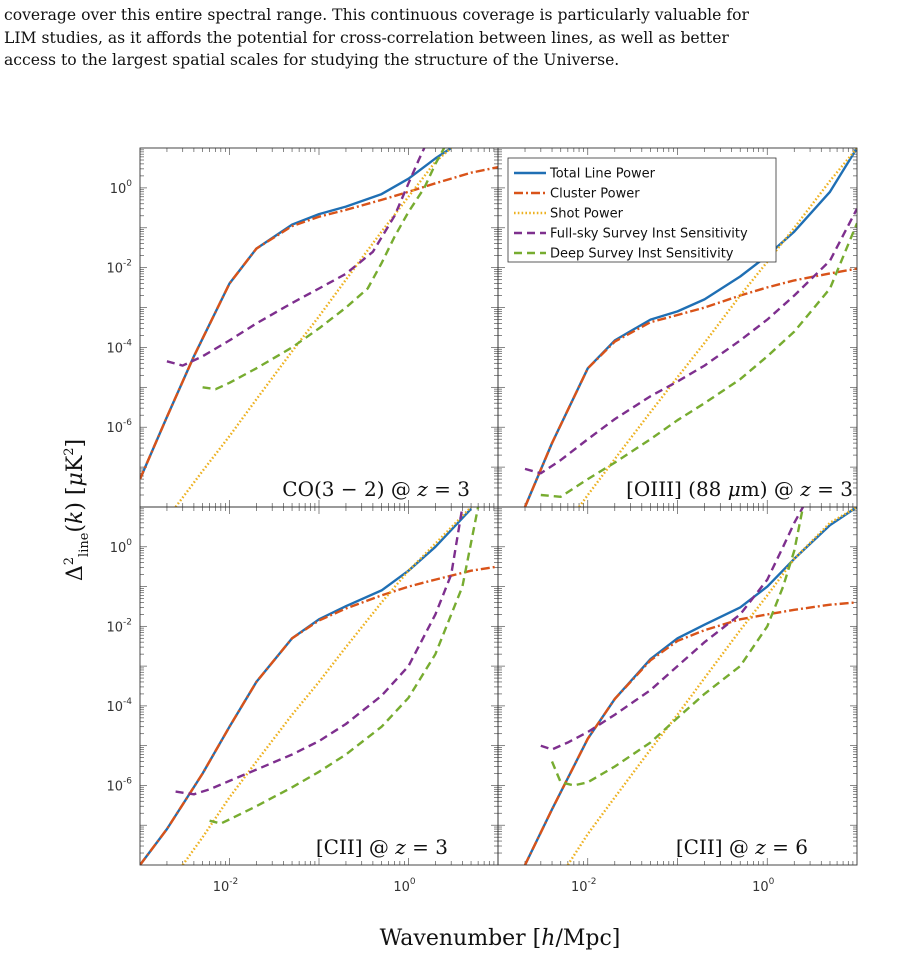  I want to click on legend-label: Cluster Power, so click(595, 194).